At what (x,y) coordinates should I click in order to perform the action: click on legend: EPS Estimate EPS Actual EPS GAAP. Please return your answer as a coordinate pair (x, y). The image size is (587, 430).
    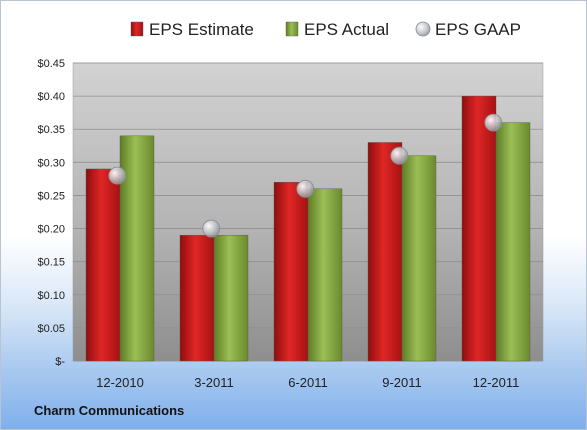
    Looking at the image, I should click on (325, 29).